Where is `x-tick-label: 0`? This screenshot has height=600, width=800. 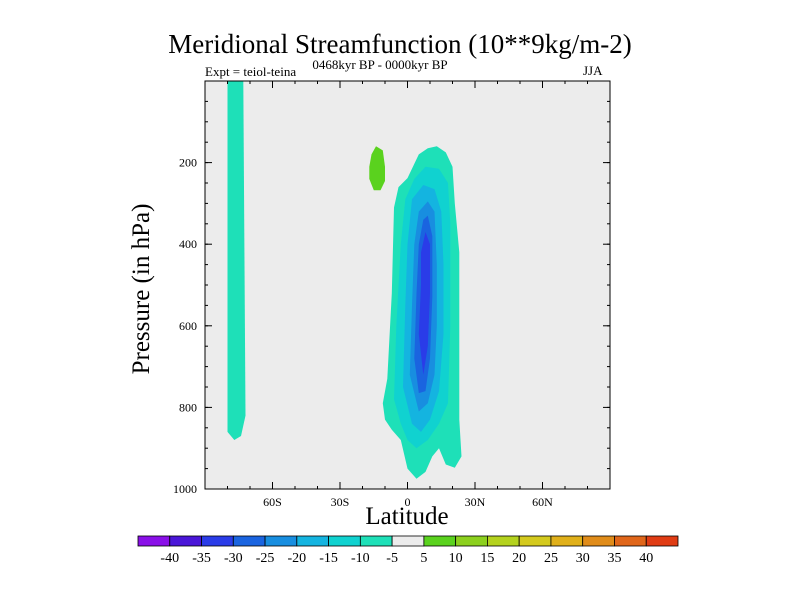
x-tick-label: 0 is located at coordinates (408, 502).